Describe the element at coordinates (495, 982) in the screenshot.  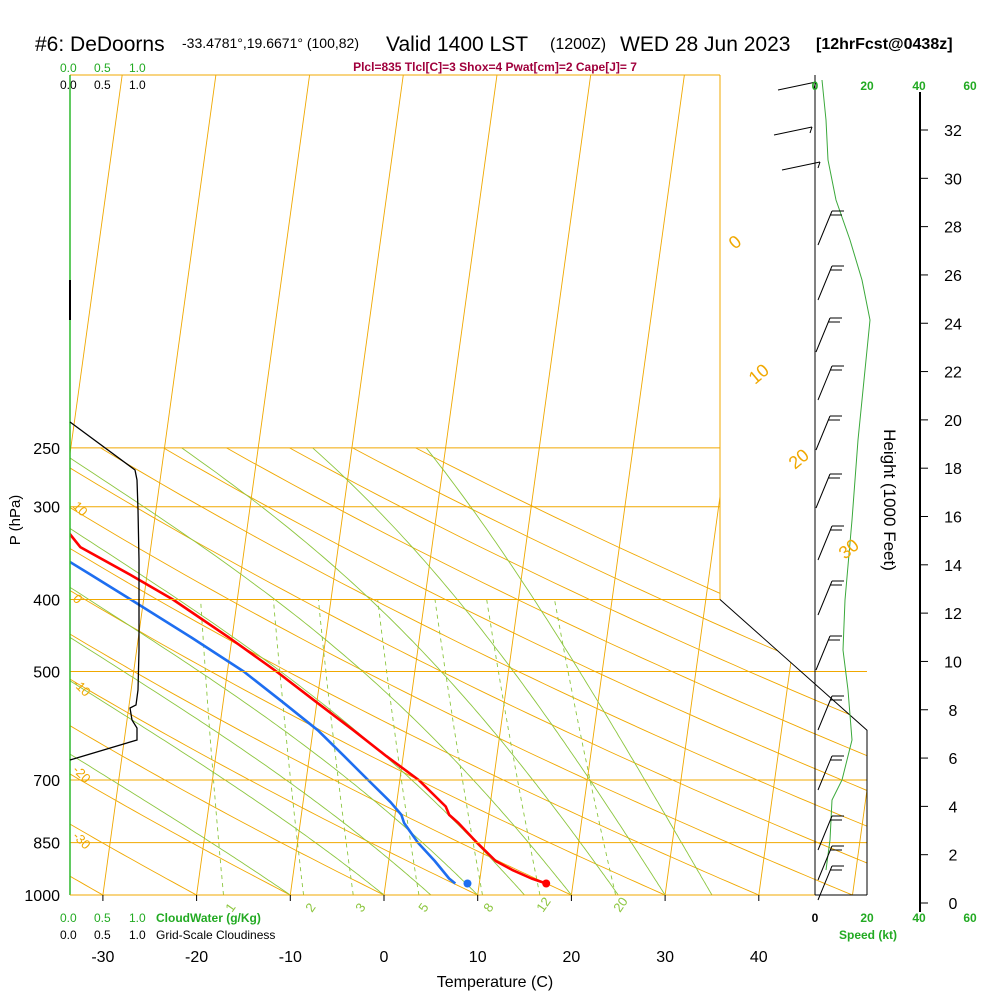
I see `x-axis-label: Temperature (C)` at that location.